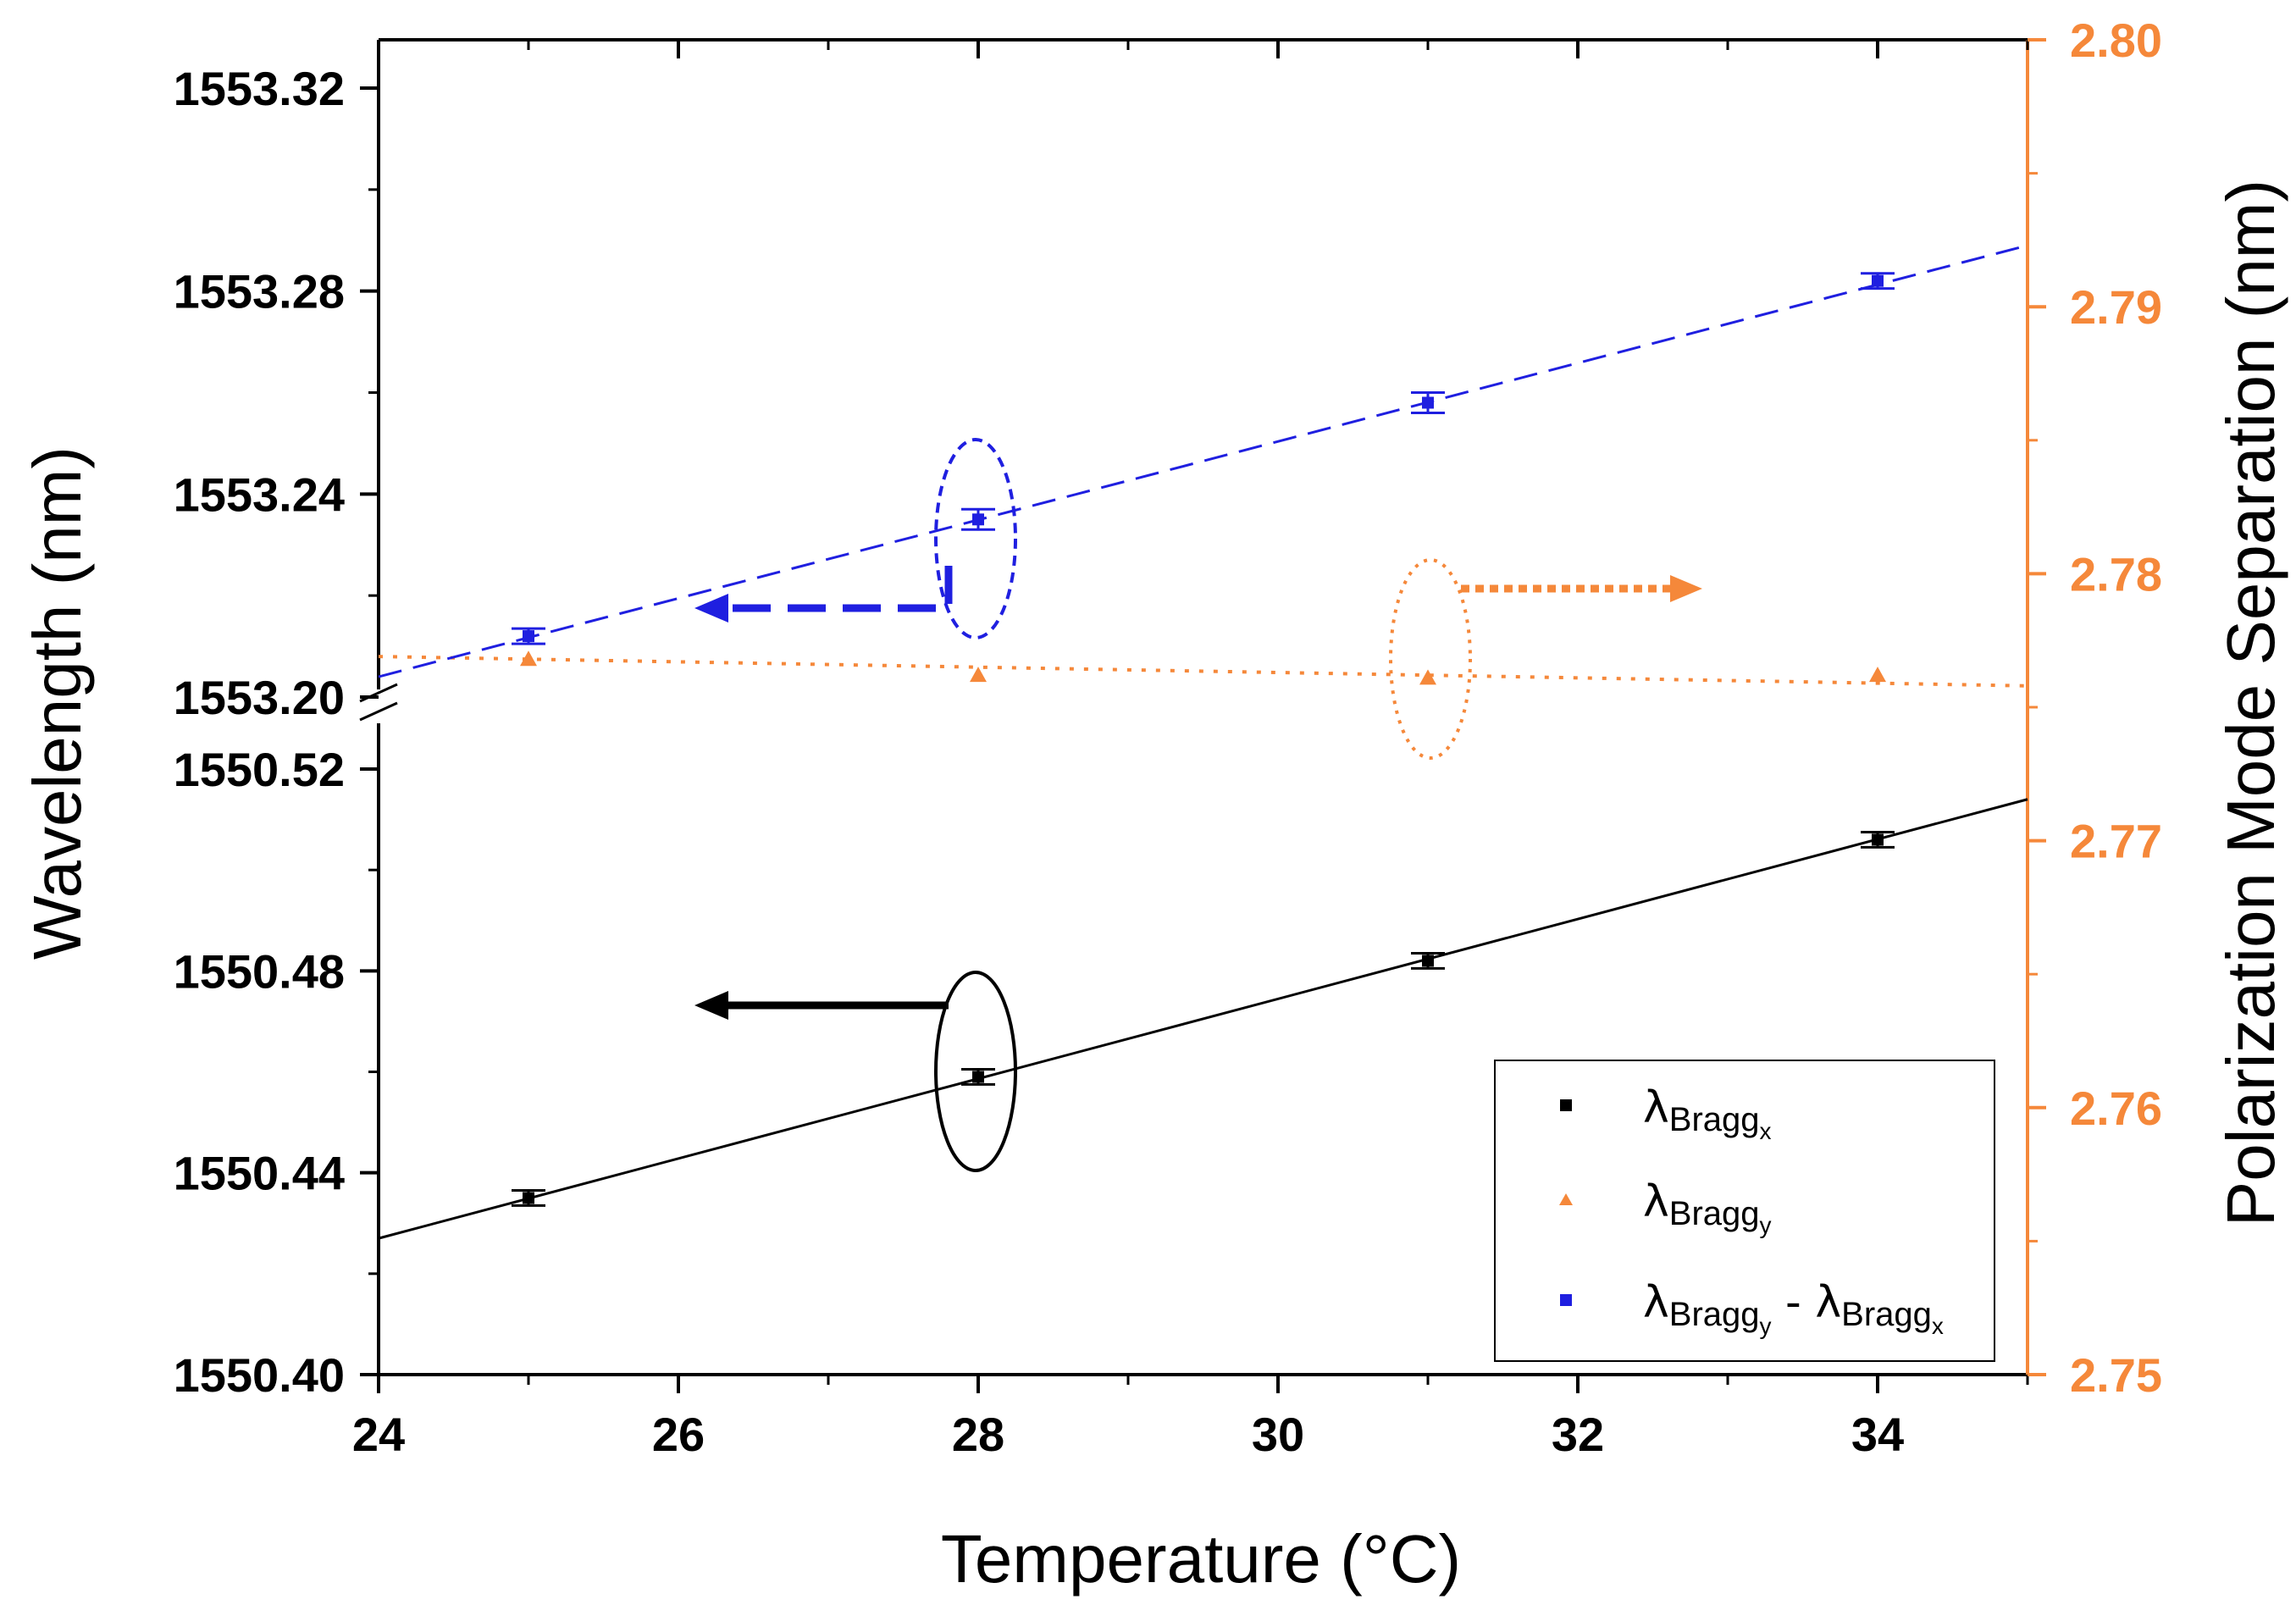  What do you see at coordinates (1278, 1434) in the screenshot?
I see `x-tick-label: 30` at bounding box center [1278, 1434].